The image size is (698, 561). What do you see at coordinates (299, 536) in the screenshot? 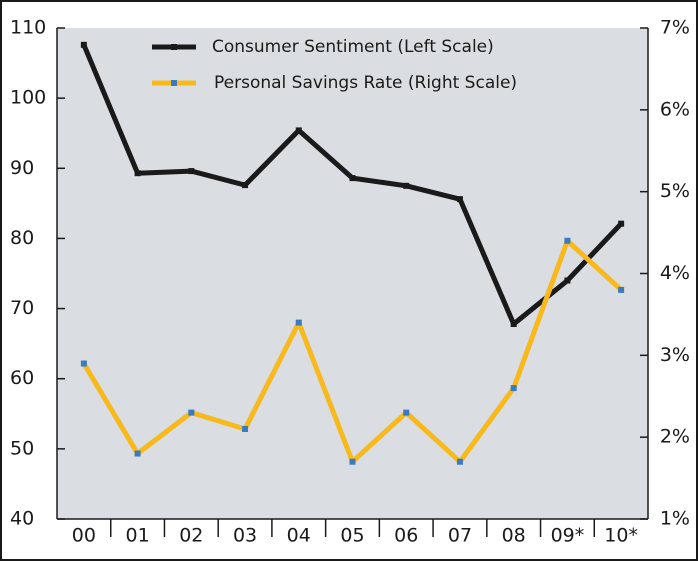
I see `x-tick-label: 04` at bounding box center [299, 536].